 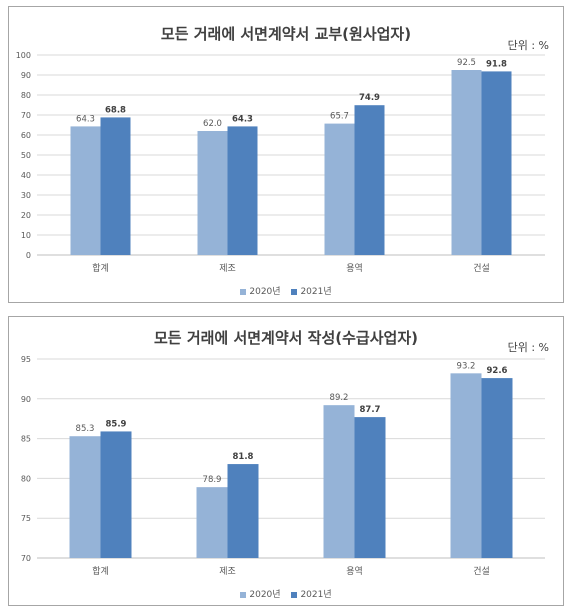 I want to click on y-tick-label: 95, so click(x=26, y=359).